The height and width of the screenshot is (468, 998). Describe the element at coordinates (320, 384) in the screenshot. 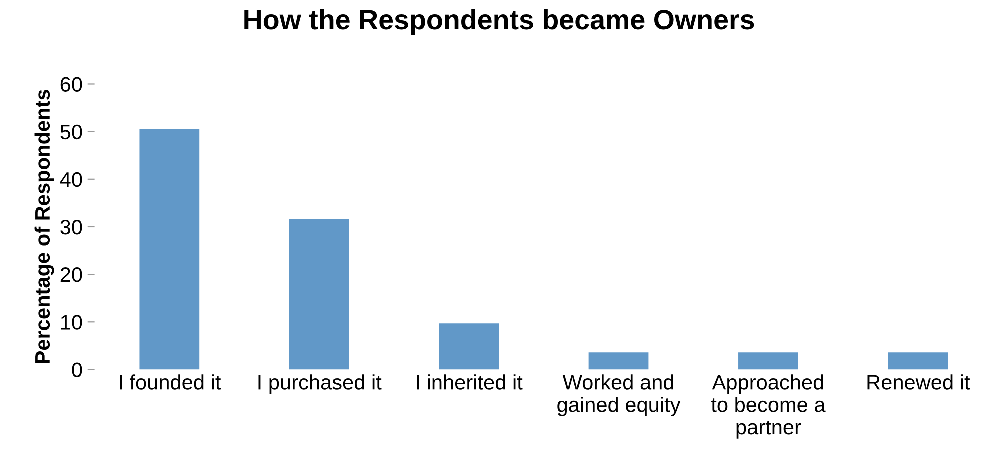

I see `x-tick-label: I purchased it` at that location.